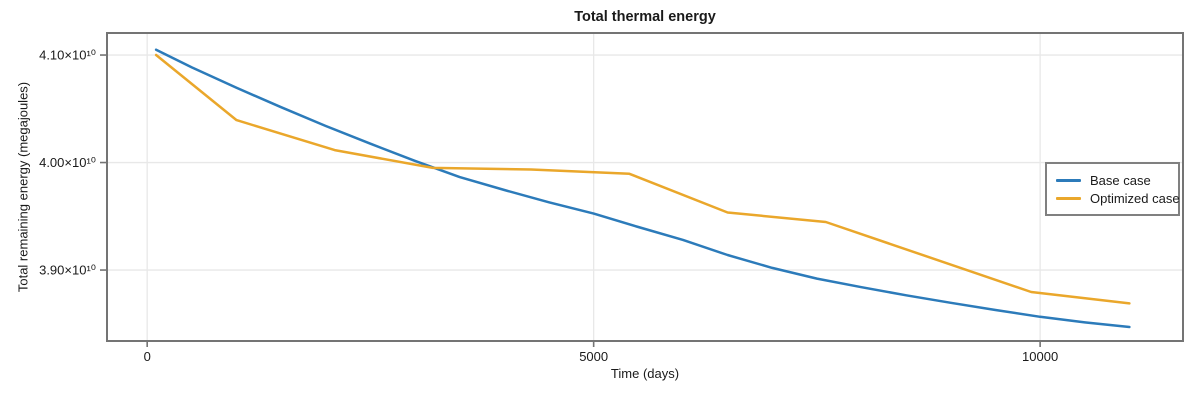  What do you see at coordinates (1068, 198) in the screenshot?
I see `optimized-case-line-swatch` at bounding box center [1068, 198].